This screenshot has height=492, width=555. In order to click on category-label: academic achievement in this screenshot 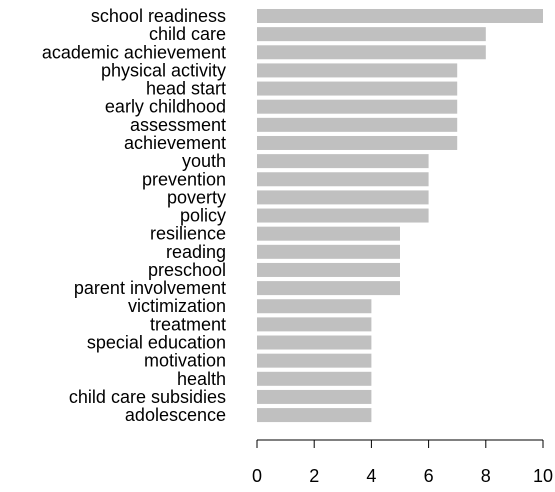, I will do `click(134, 52)`.